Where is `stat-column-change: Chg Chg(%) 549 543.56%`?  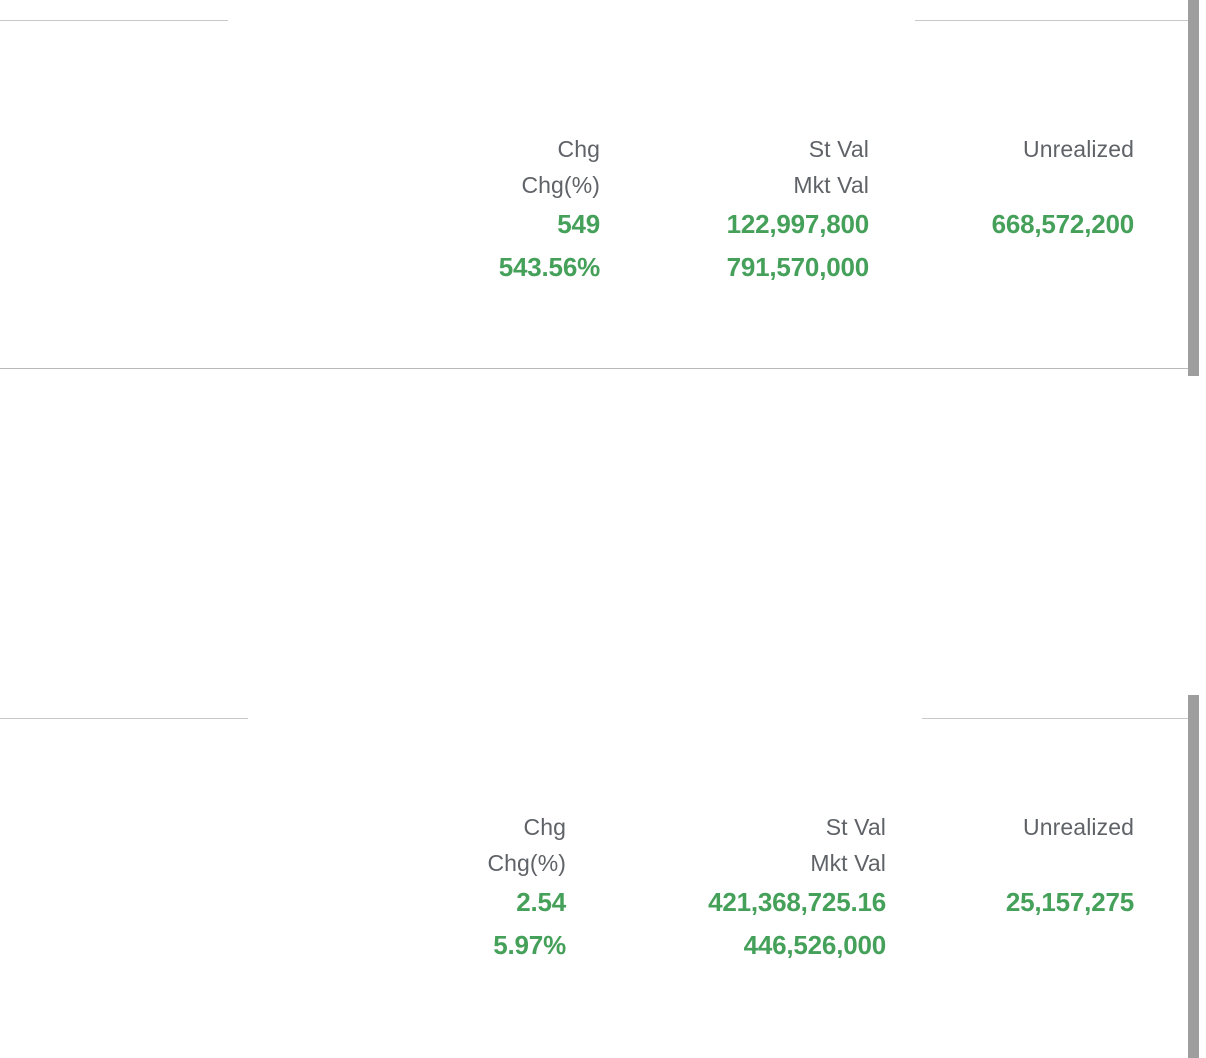
stat-column-change: Chg Chg(%) 549 543.56% is located at coordinates (450, 210).